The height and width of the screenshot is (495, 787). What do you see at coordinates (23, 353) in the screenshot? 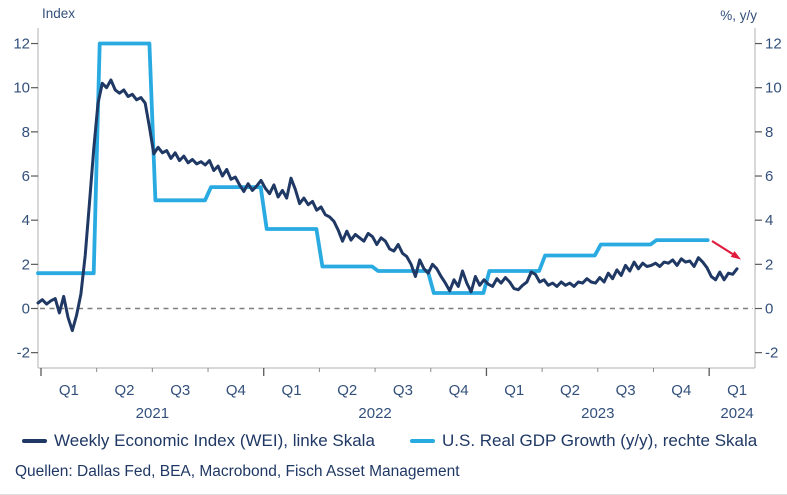
I see `left-y-tick-label: -2` at bounding box center [23, 353].